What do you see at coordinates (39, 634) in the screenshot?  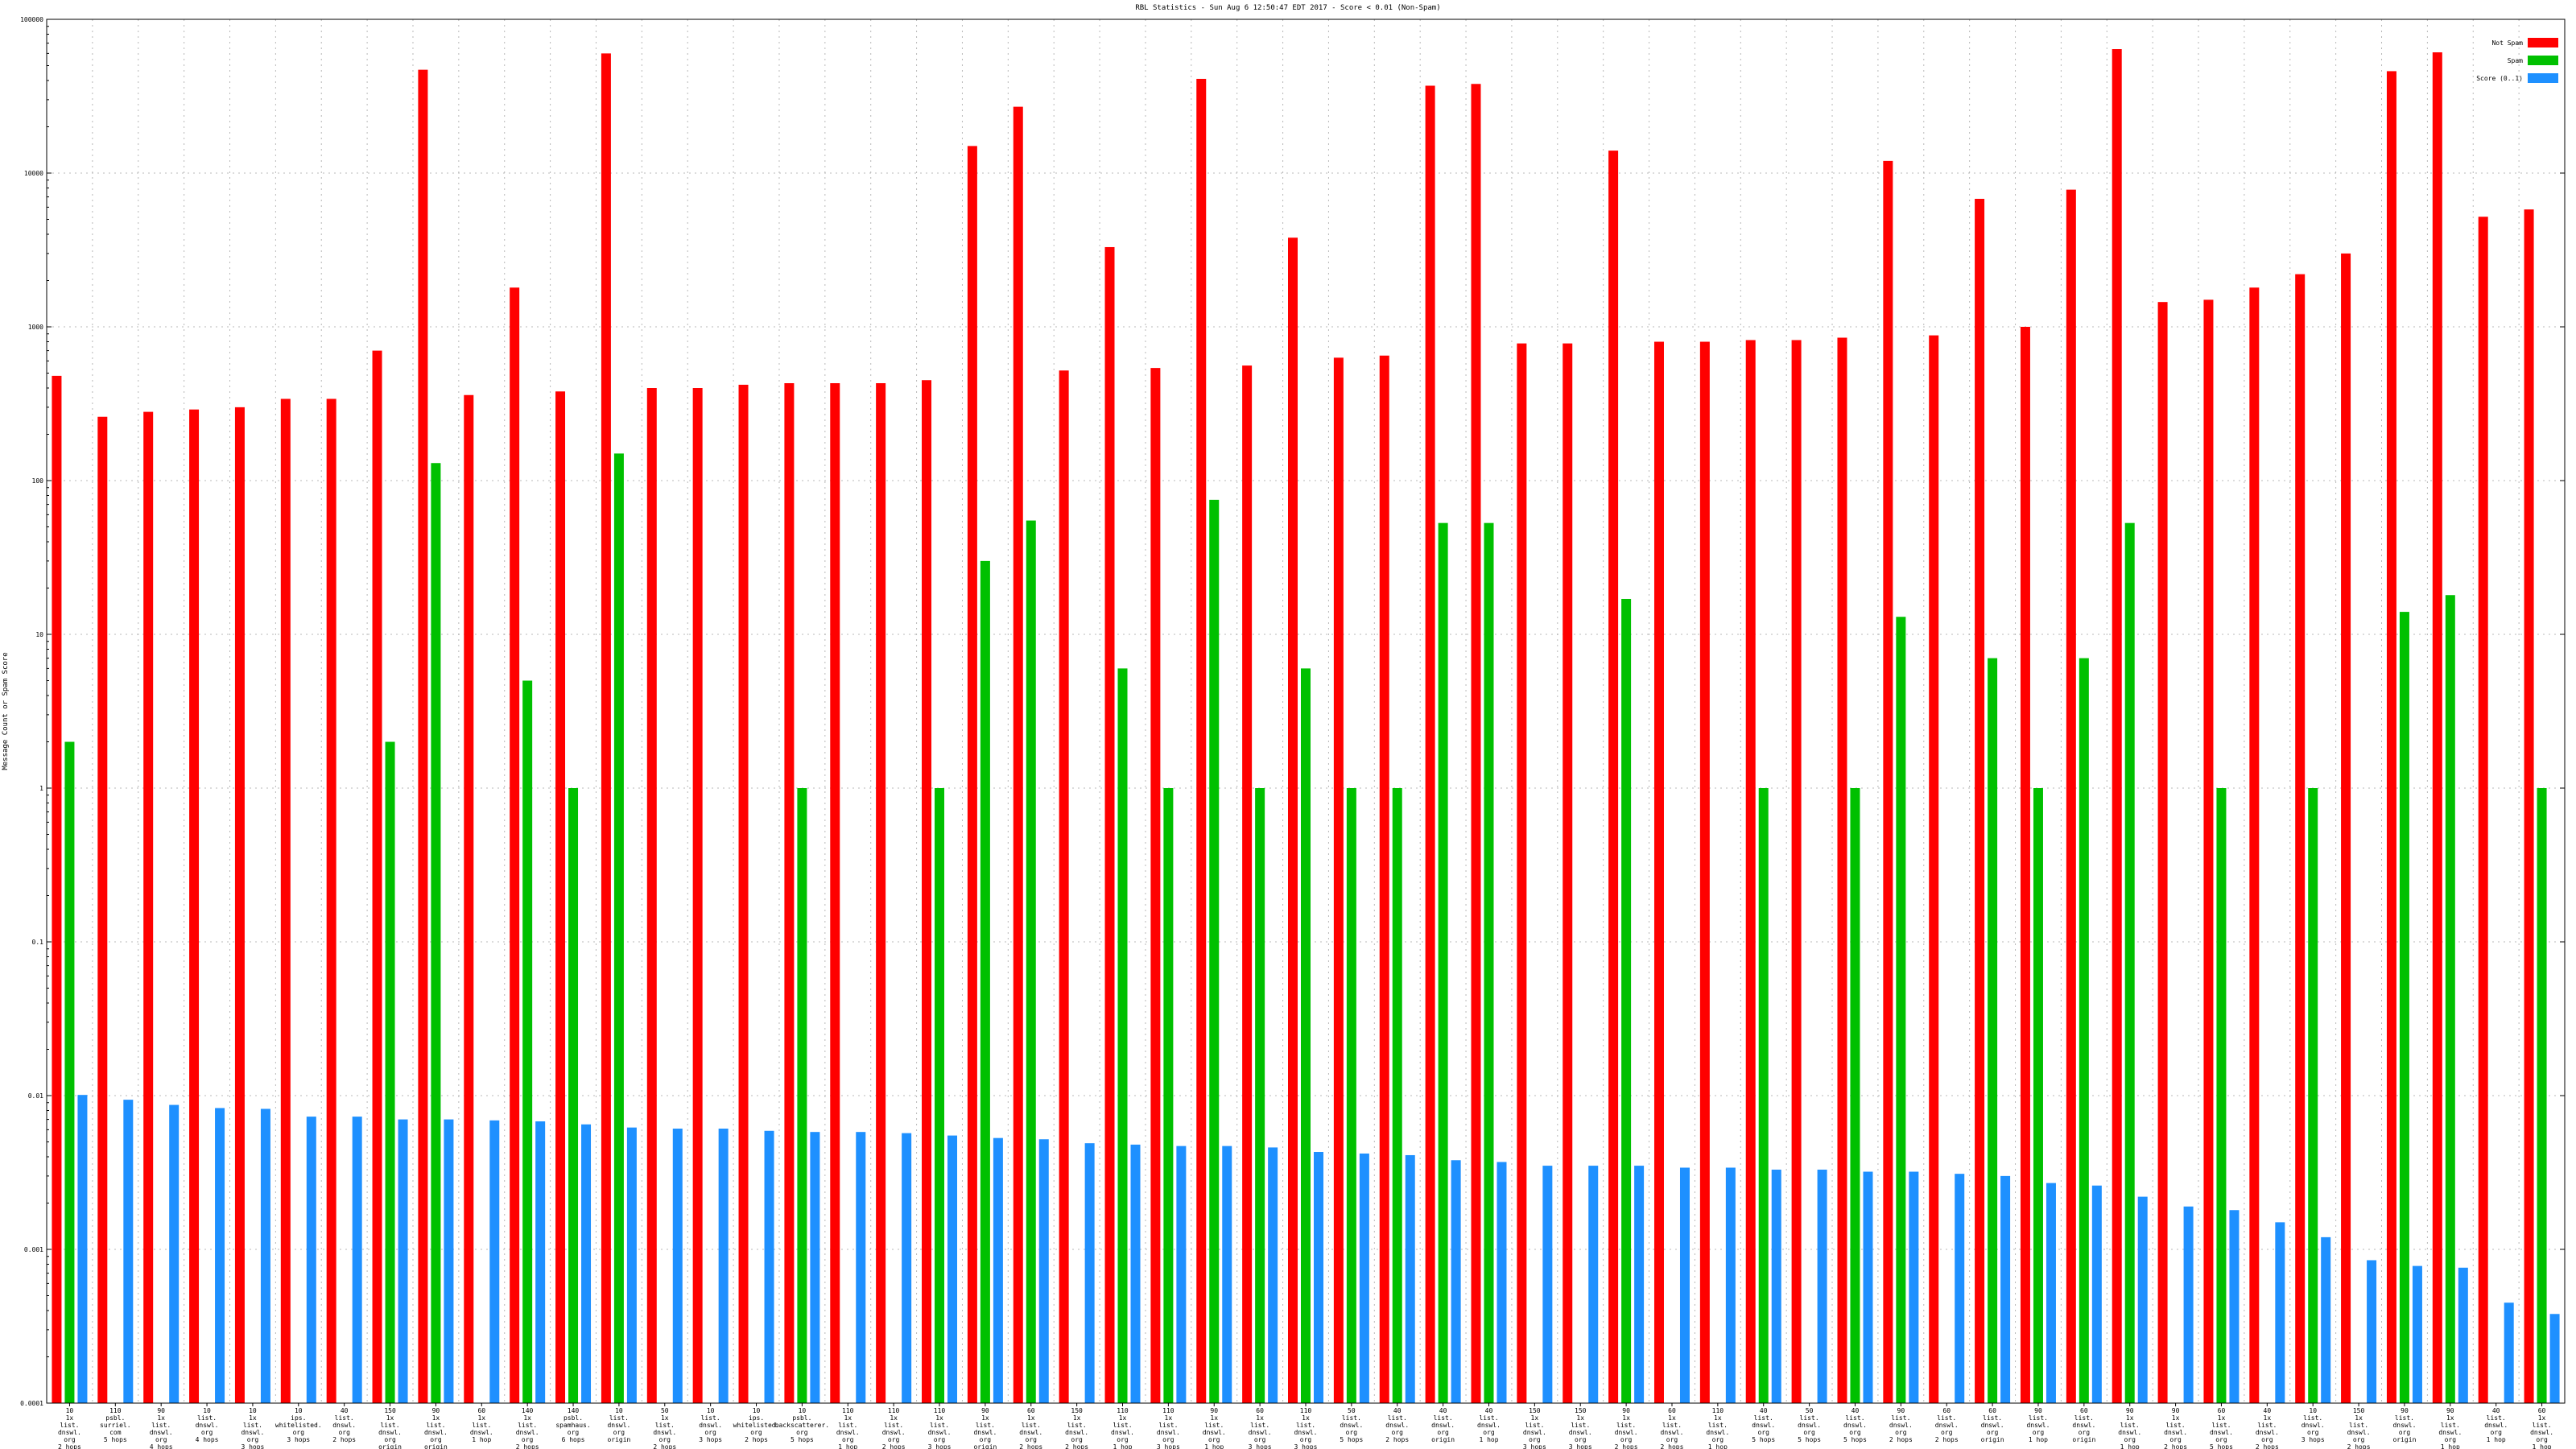 I see `y-tick-label: 10` at bounding box center [39, 634].